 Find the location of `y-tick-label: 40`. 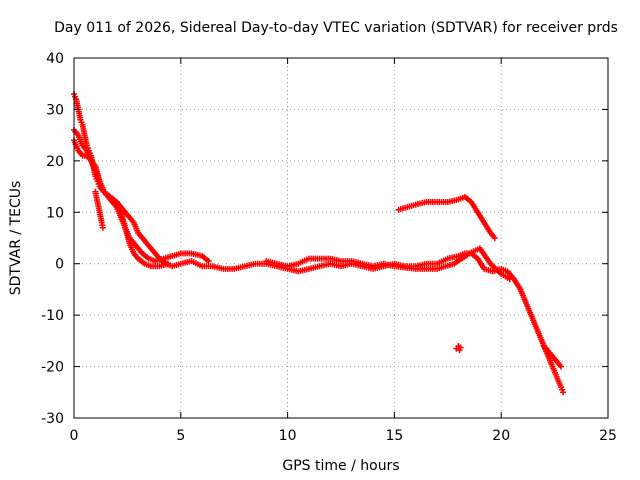

y-tick-label: 40 is located at coordinates (55, 59).